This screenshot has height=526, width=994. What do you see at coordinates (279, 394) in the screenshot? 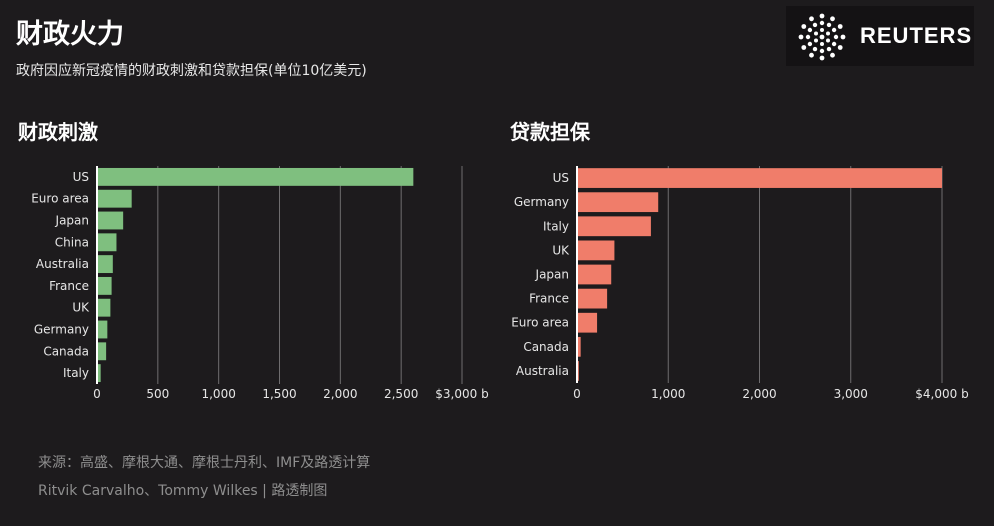
I see `x-tick-label: 1,500` at bounding box center [279, 394].